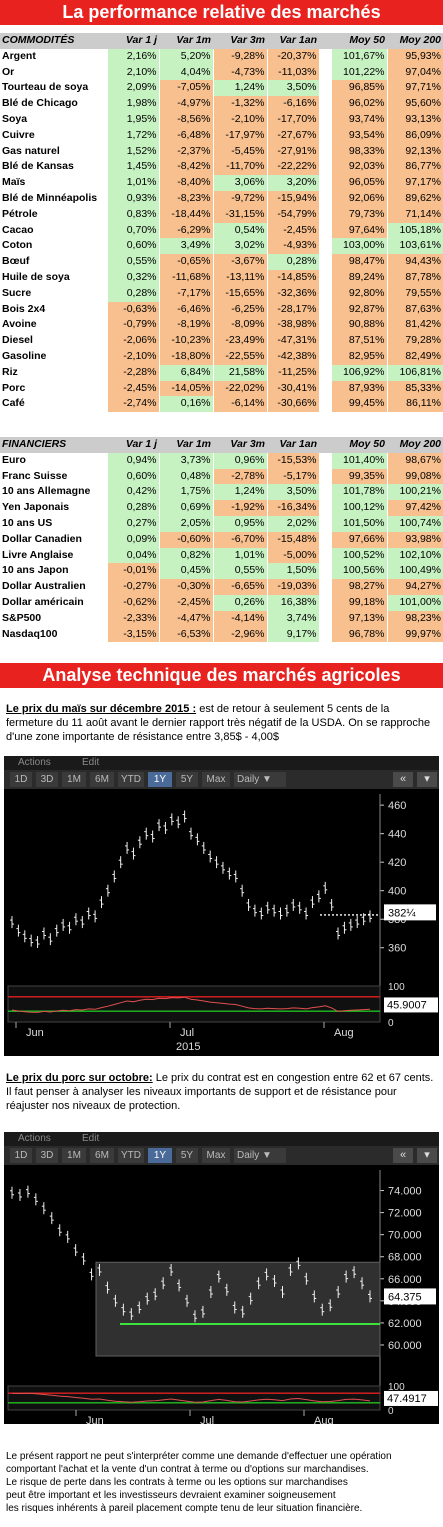 The image size is (443, 1527). Describe the element at coordinates (239, 151) in the screenshot. I see `value-cell: -5,45%` at that location.